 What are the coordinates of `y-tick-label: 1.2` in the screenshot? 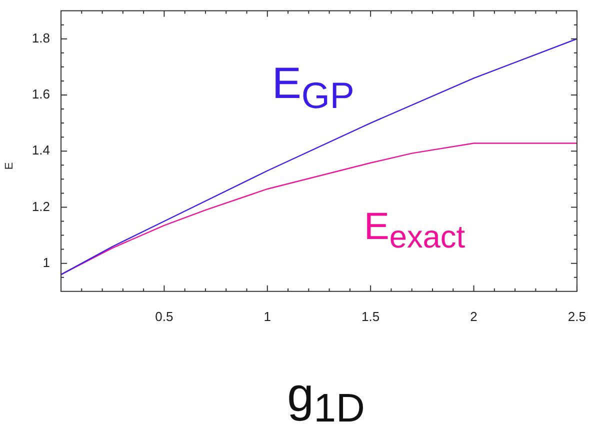 It's located at (41, 206).